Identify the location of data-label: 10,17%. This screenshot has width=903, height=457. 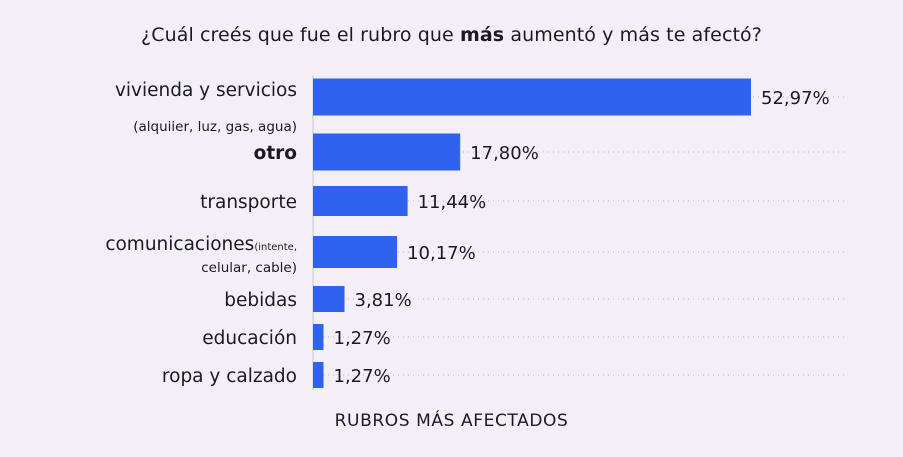
(441, 253).